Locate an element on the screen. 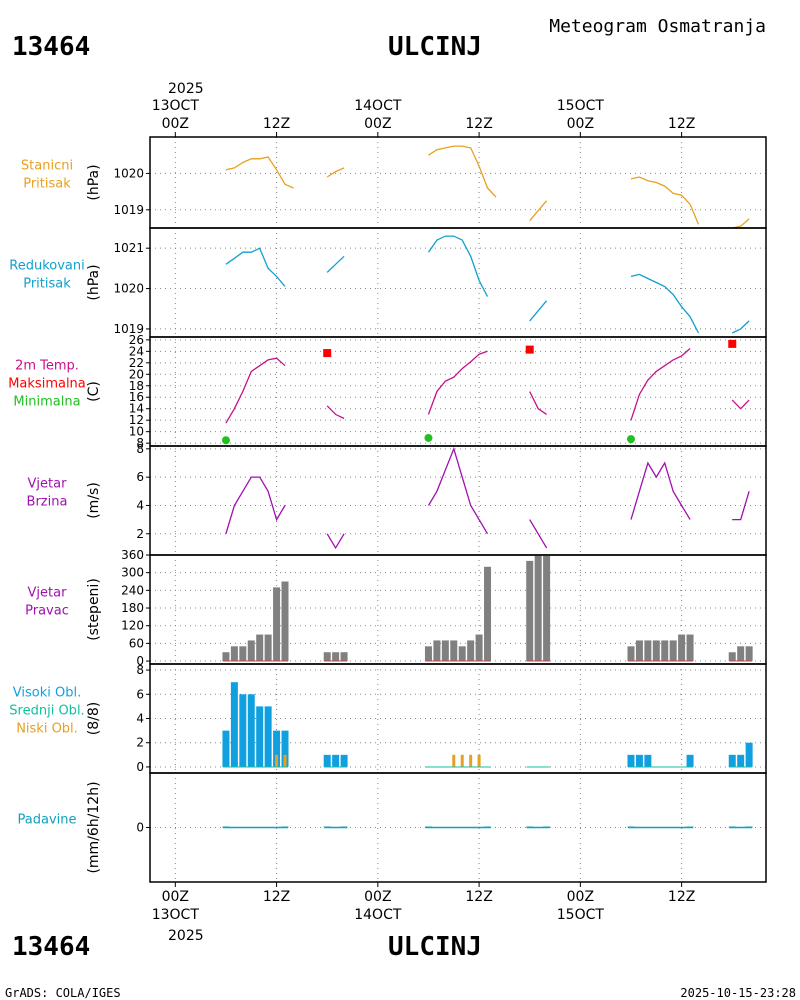 The width and height of the screenshot is (800, 1000). panel-title-line: Padavine is located at coordinates (47, 820).